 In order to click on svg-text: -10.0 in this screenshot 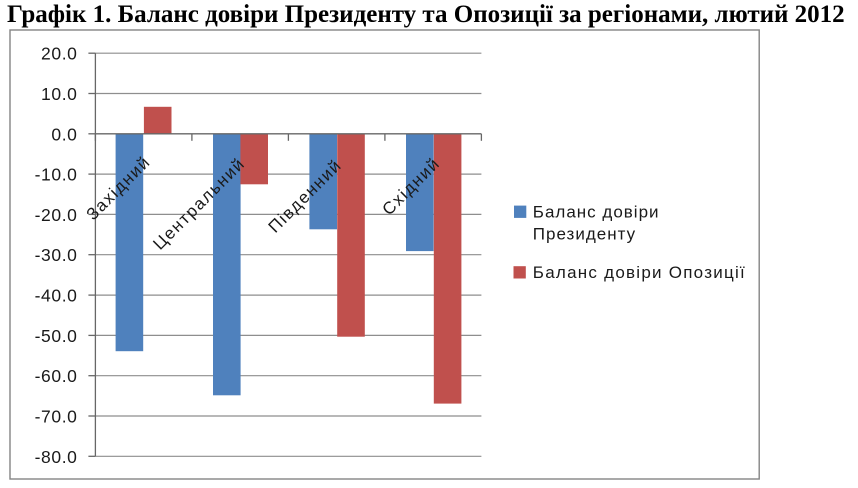, I will do `click(56, 175)`.